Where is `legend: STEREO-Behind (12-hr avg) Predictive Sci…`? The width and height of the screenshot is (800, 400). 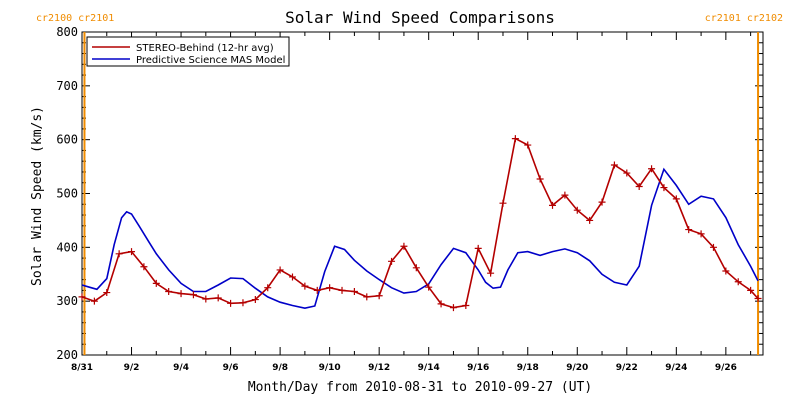
legend: STEREO-Behind (12-hr avg) Predictive Sci… is located at coordinates (188, 51).